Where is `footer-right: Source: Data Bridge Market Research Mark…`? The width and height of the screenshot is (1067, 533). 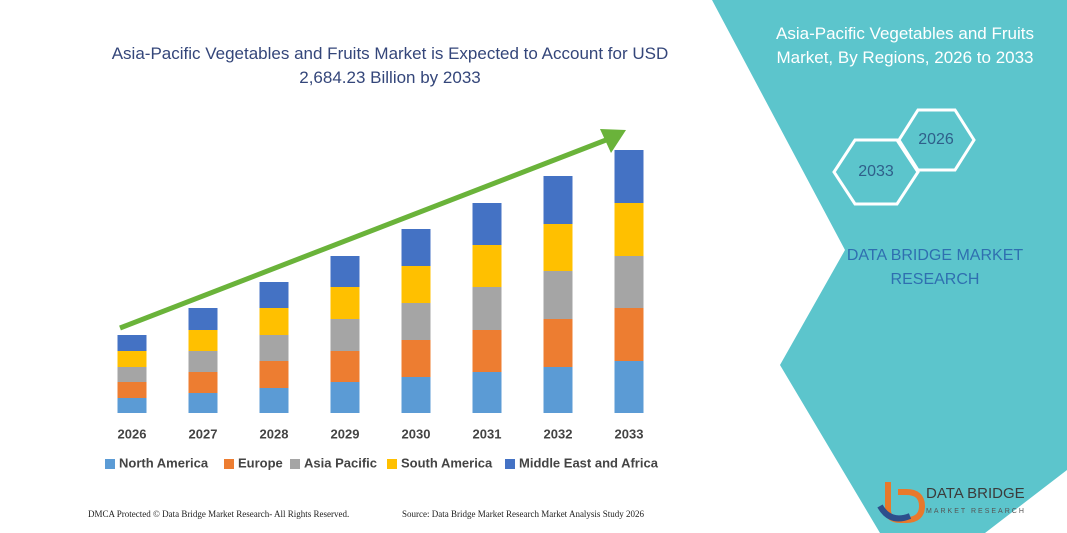 footer-right: Source: Data Bridge Market Research Mark… is located at coordinates (523, 514).